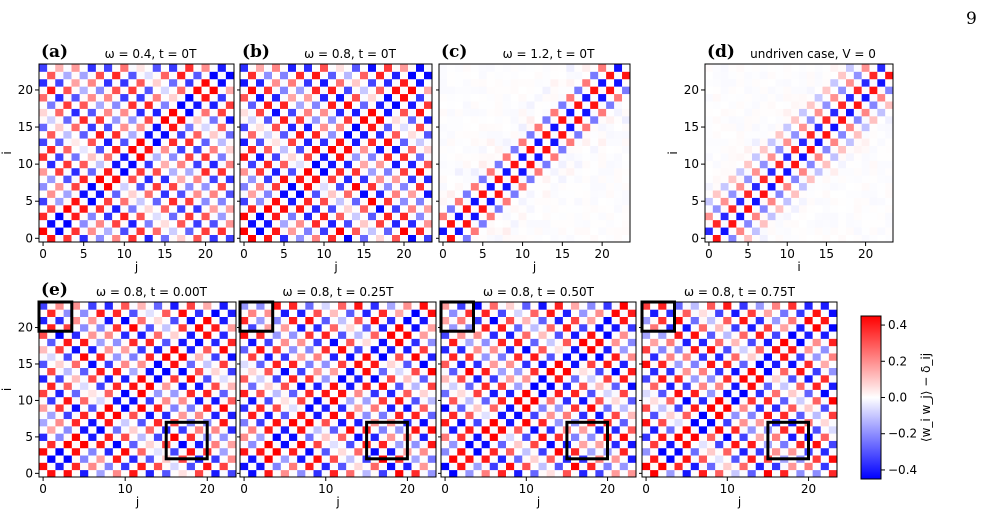  Describe the element at coordinates (971, 19) in the screenshot. I see `page-number: 9` at that location.